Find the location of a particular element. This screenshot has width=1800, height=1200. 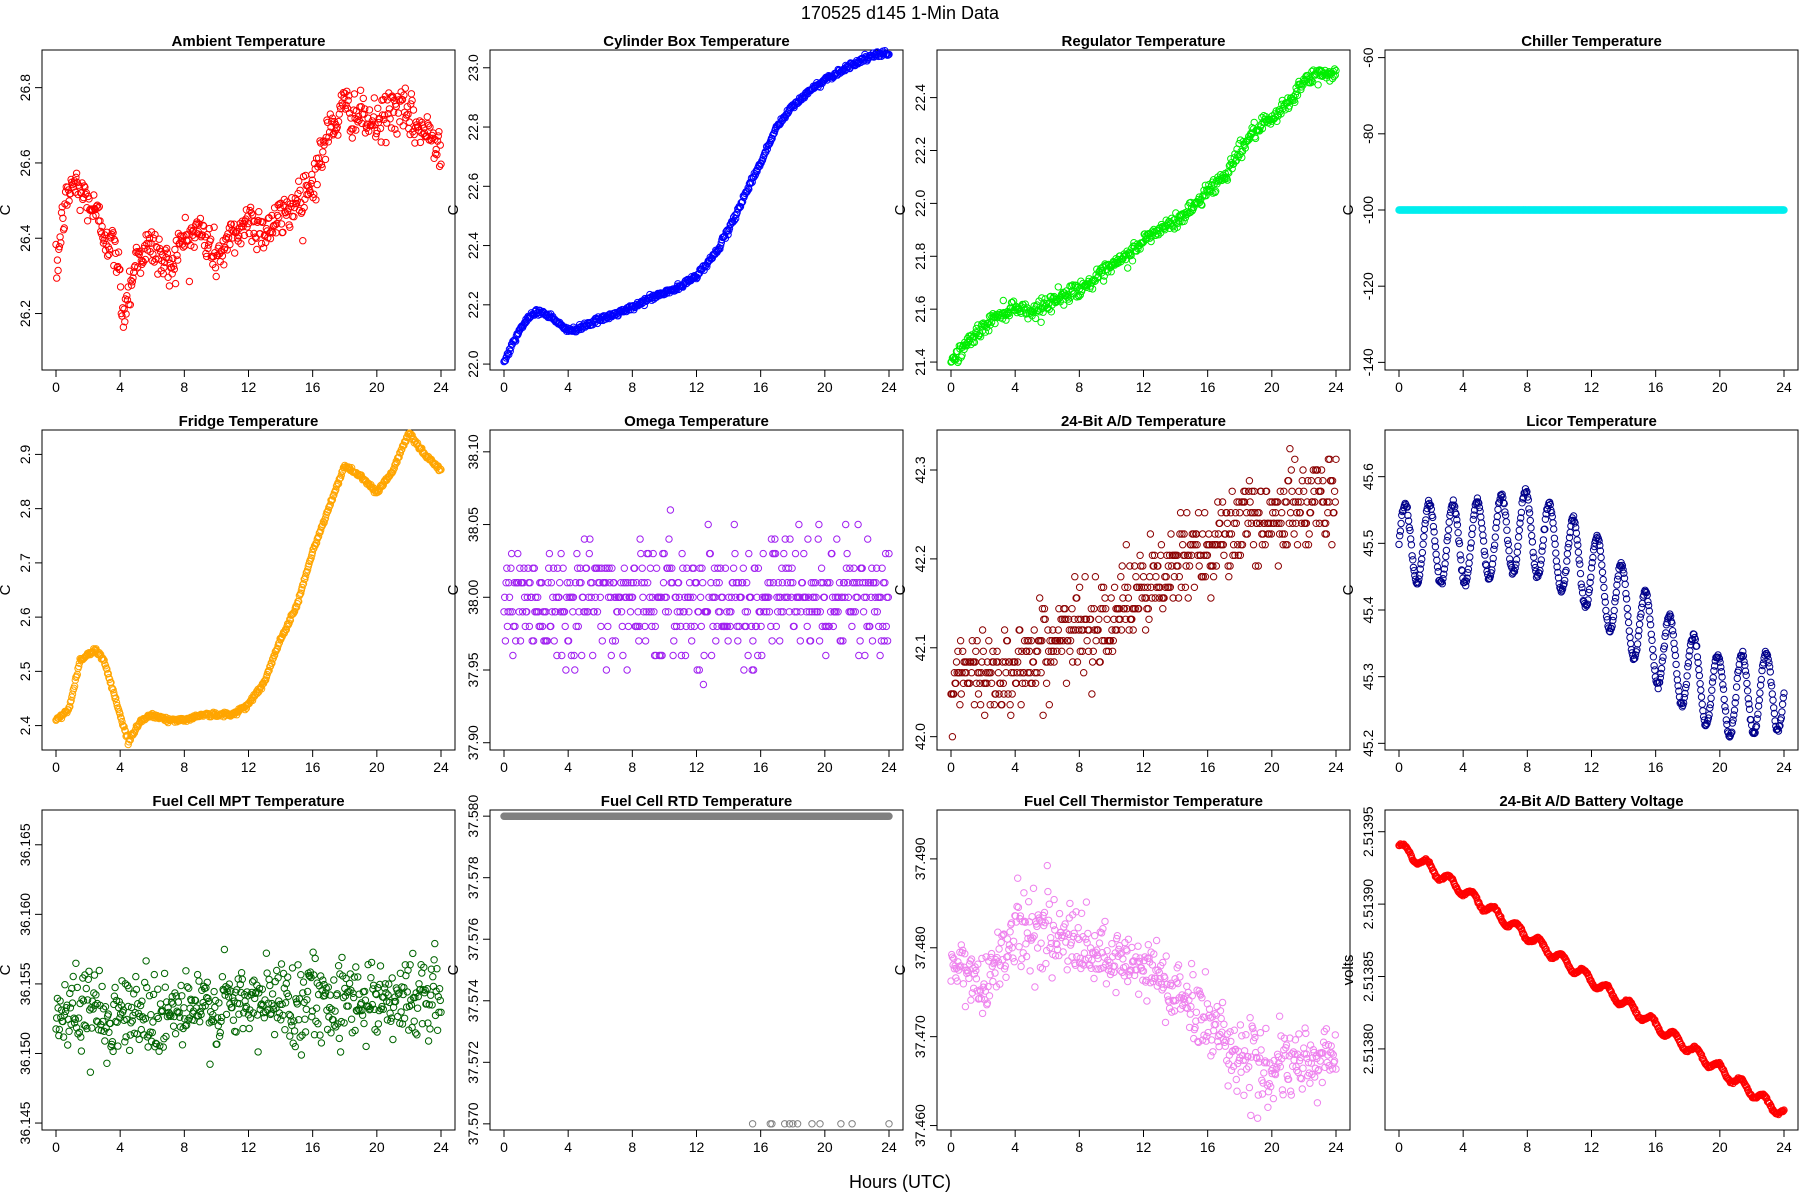

x-tick-label: 16 is located at coordinates (1208, 767).